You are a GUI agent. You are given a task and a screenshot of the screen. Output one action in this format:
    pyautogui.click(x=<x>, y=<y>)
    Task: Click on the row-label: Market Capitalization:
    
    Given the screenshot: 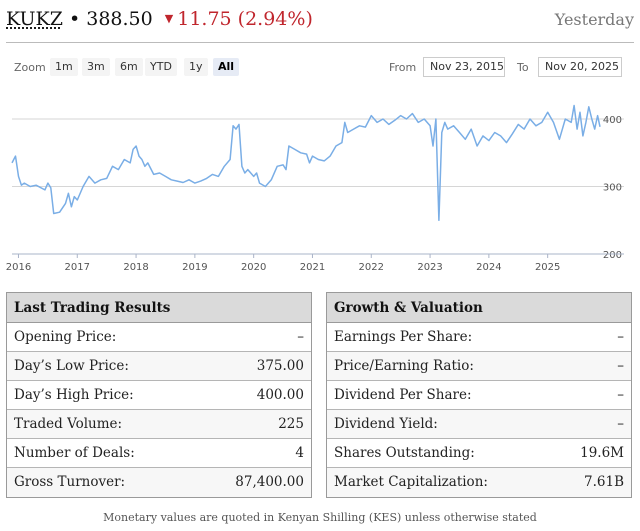 What is the action you would take?
    pyautogui.click(x=411, y=482)
    